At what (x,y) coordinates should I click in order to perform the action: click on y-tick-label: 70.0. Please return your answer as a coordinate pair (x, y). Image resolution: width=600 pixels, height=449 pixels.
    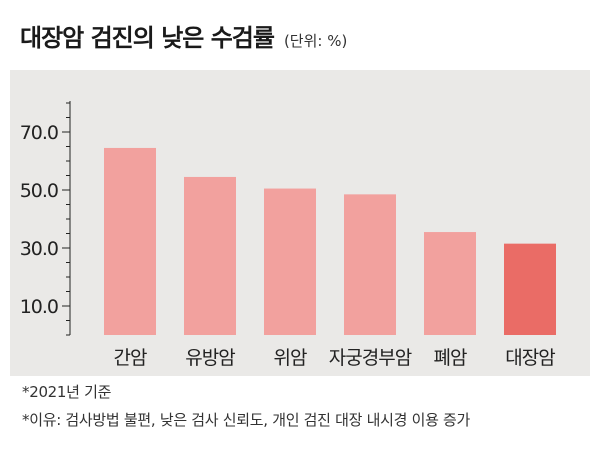
    Looking at the image, I should click on (39, 133).